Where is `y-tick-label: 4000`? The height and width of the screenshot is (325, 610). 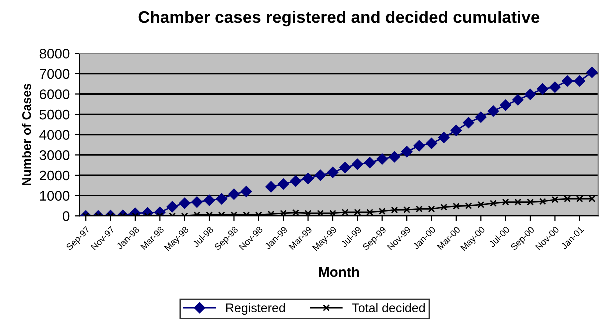
y-tick-label: 4000 is located at coordinates (55, 135).